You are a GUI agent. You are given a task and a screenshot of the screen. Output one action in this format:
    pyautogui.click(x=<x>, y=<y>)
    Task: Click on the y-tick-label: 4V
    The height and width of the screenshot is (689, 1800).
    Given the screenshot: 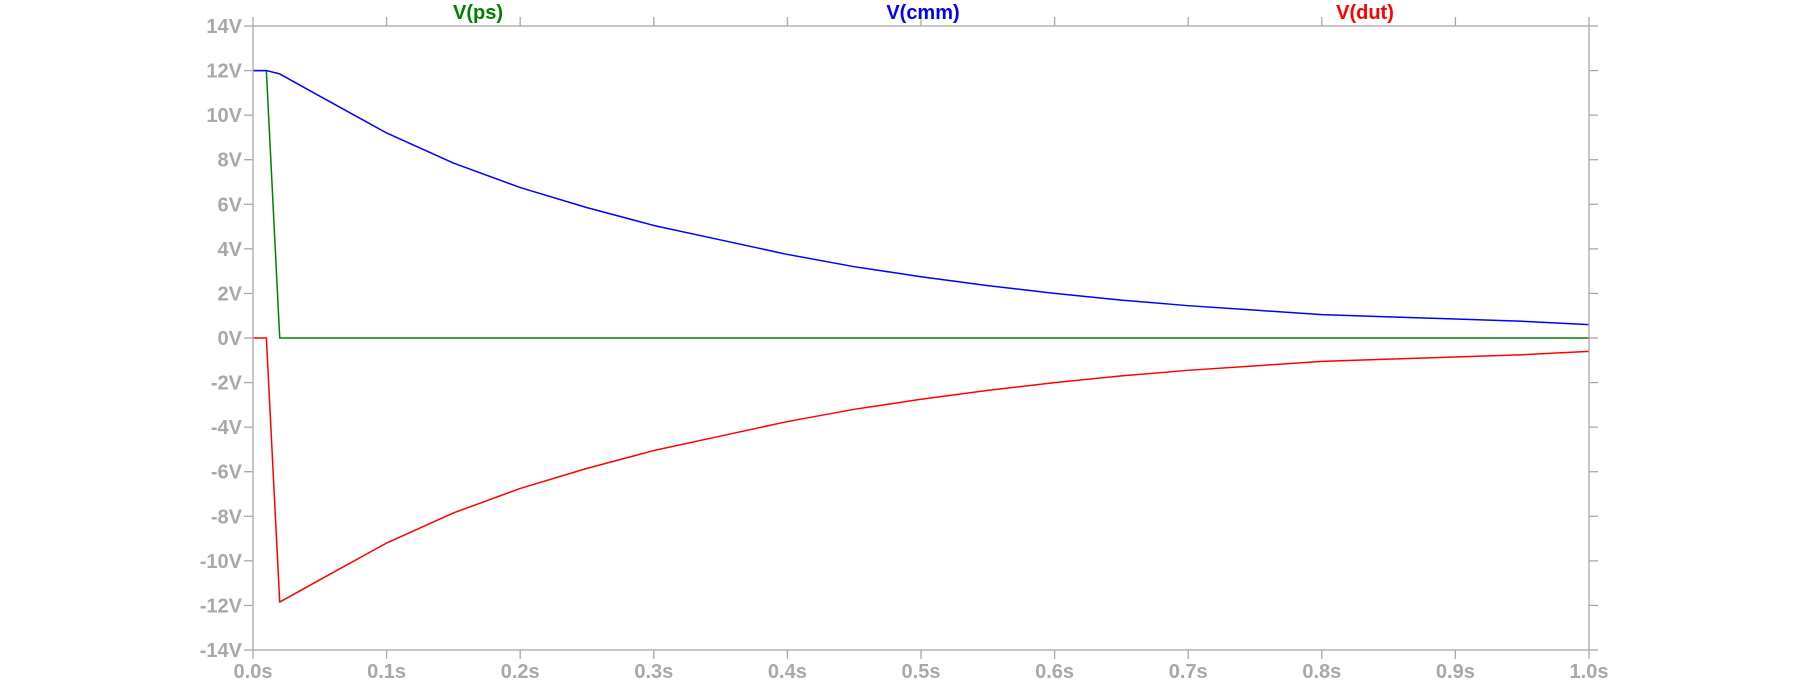 What is the action you would take?
    pyautogui.click(x=230, y=250)
    